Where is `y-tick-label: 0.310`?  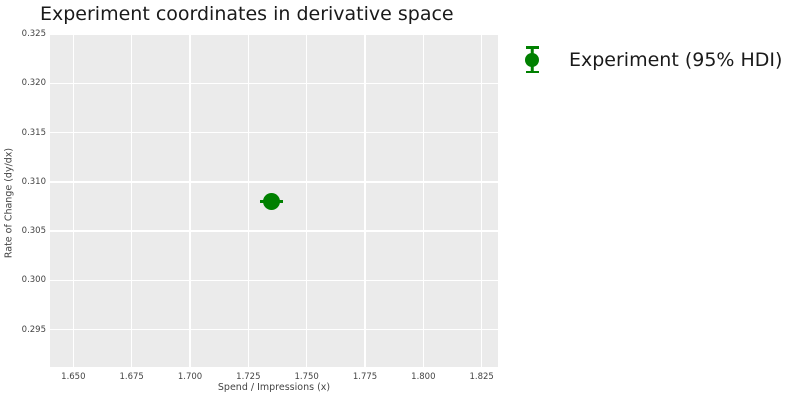 y-tick-label: 0.310 is located at coordinates (33, 181).